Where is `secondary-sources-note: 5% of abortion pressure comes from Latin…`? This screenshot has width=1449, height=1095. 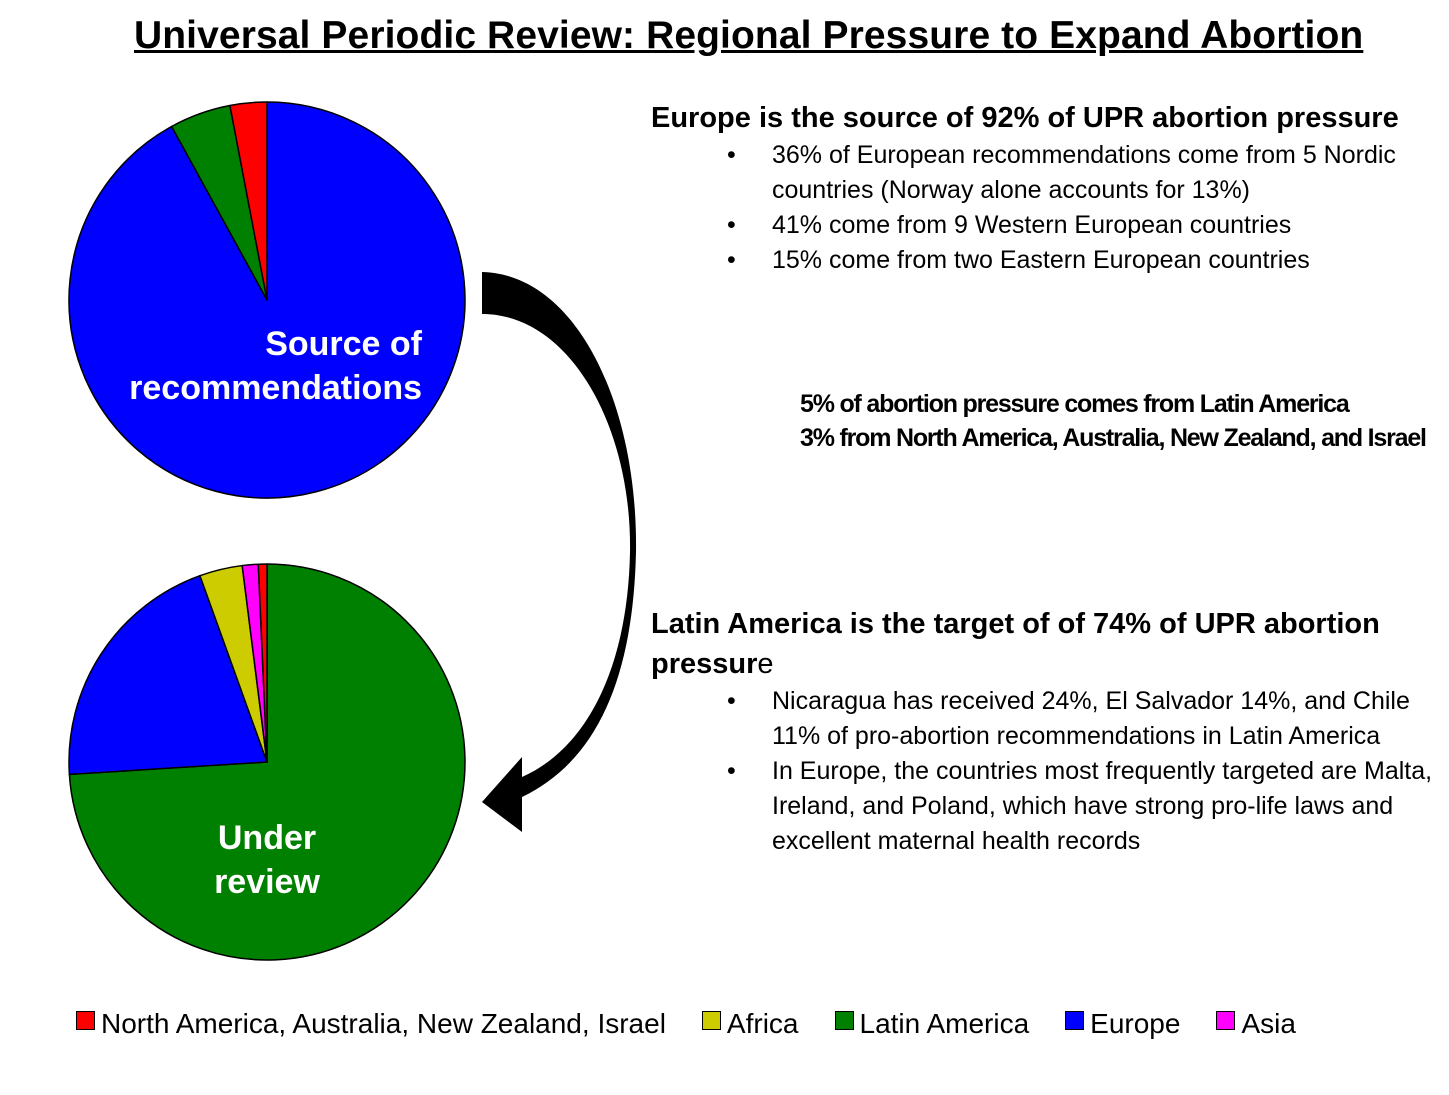 secondary-sources-note: 5% of abortion pressure comes from Latin… is located at coordinates (1120, 421).